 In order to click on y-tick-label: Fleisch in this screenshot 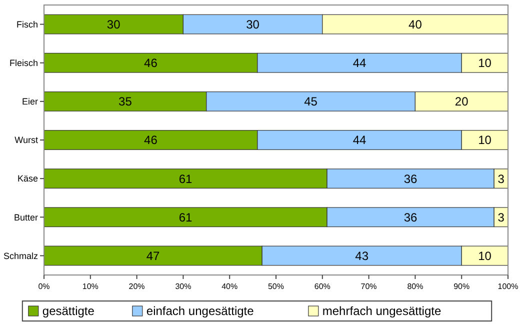, I will do `click(23, 63)`.